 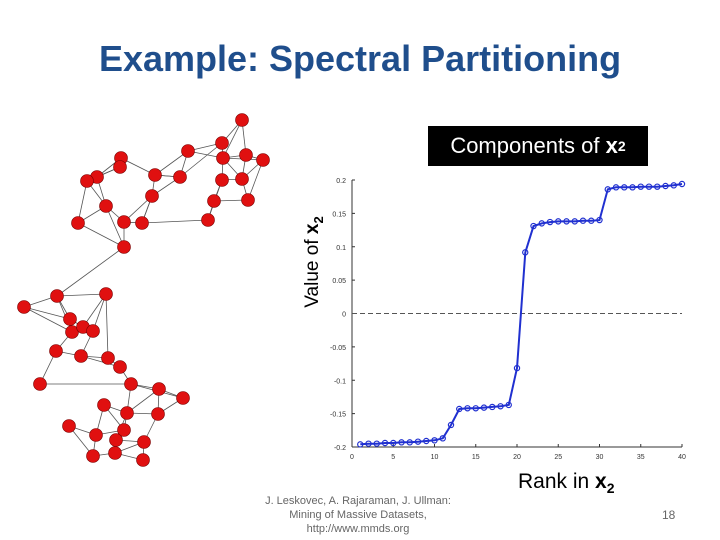 What do you see at coordinates (341, 248) in the screenshot?
I see `y-tick-label: 0.1` at bounding box center [341, 248].